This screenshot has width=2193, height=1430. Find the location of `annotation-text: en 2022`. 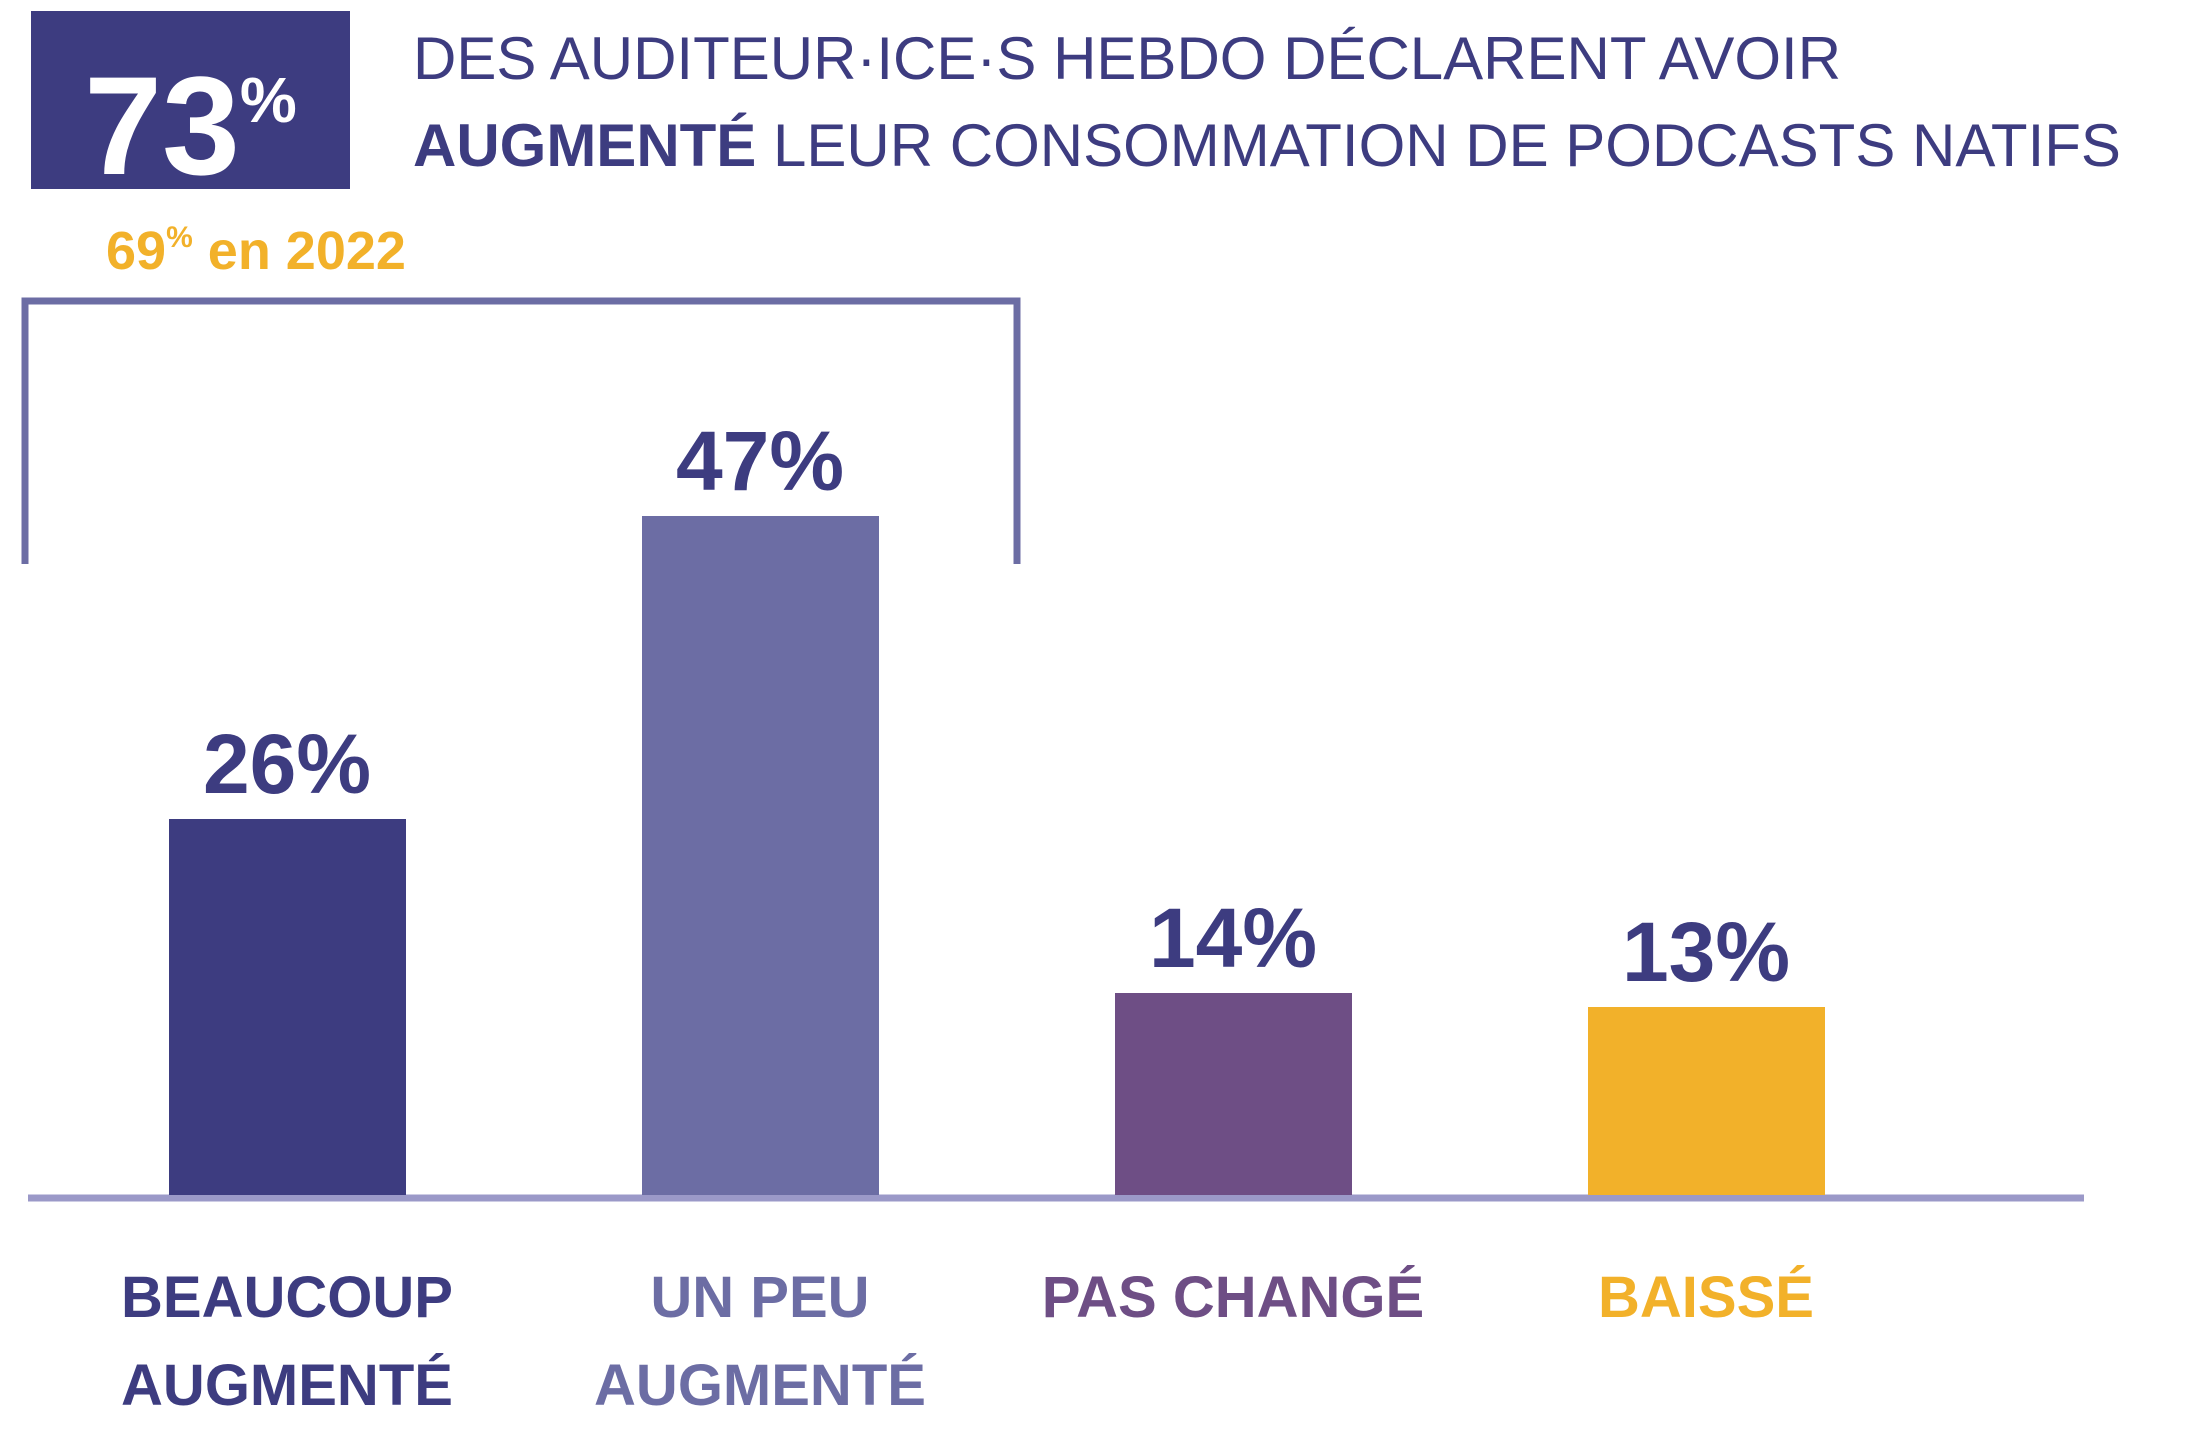

annotation-text: en 2022 is located at coordinates (306, 251).